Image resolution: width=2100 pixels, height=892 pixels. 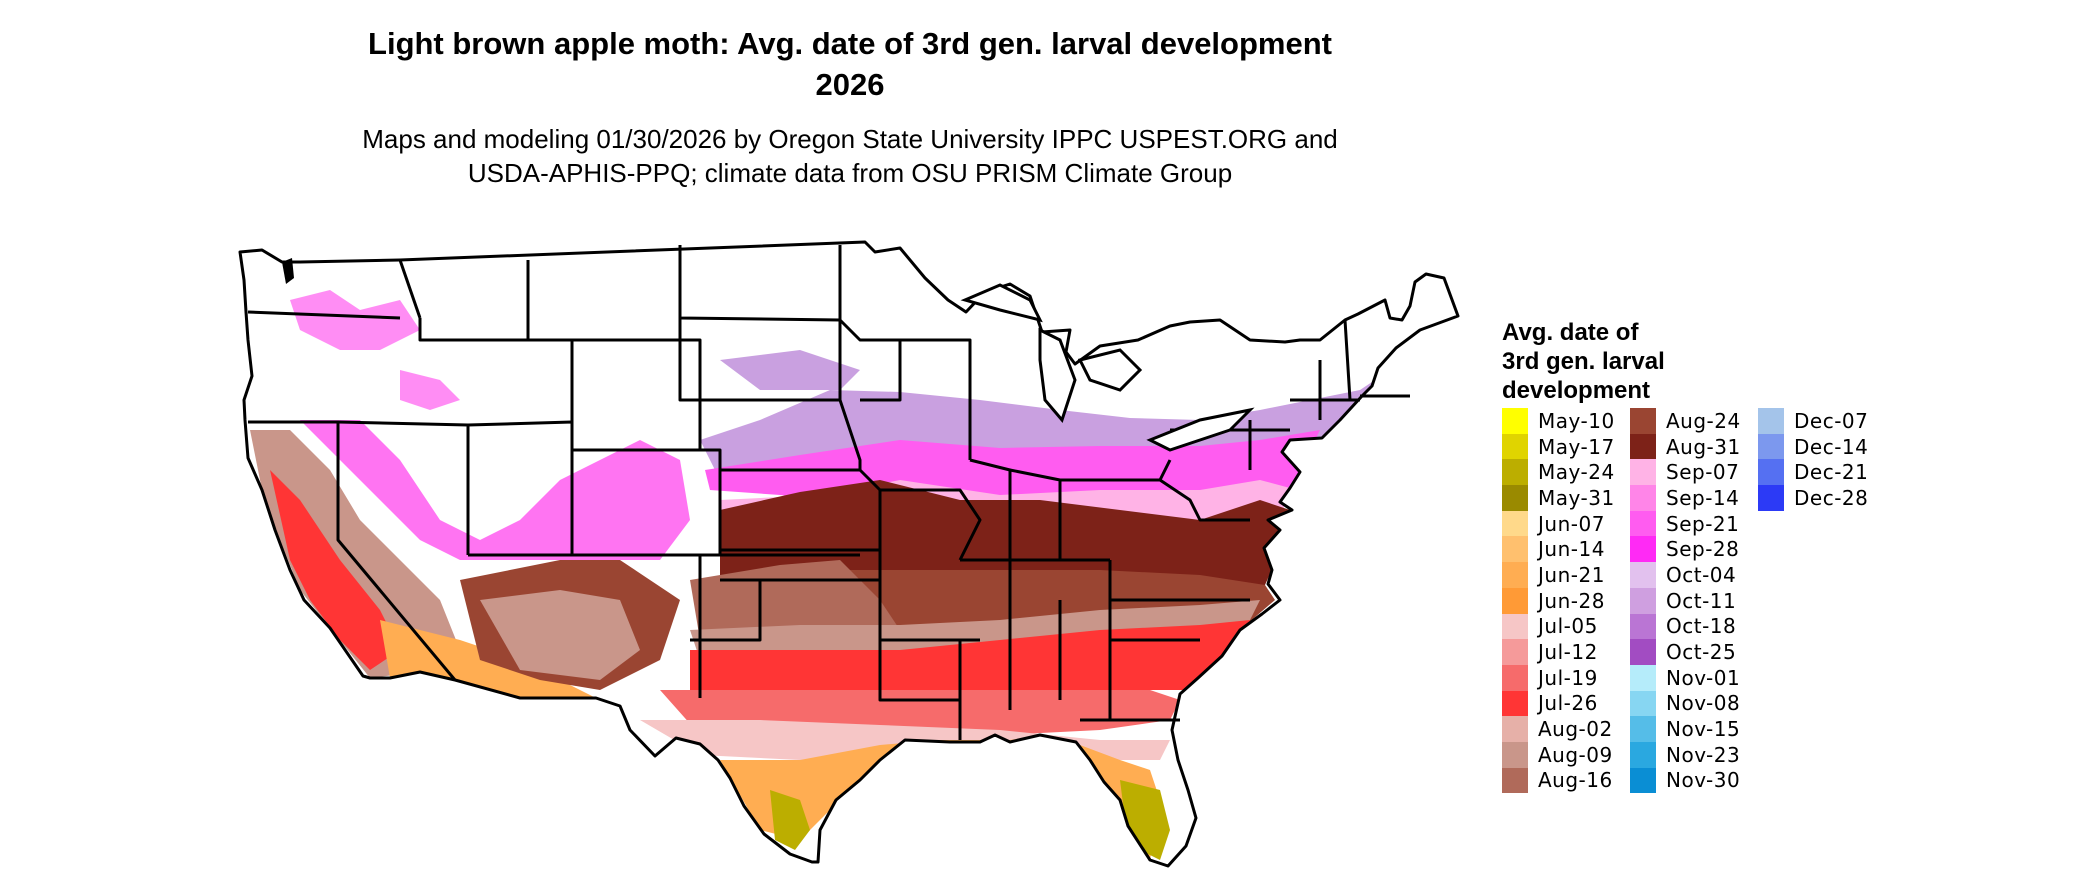 I want to click on legend-item: Sep-07, so click(x=1685, y=472).